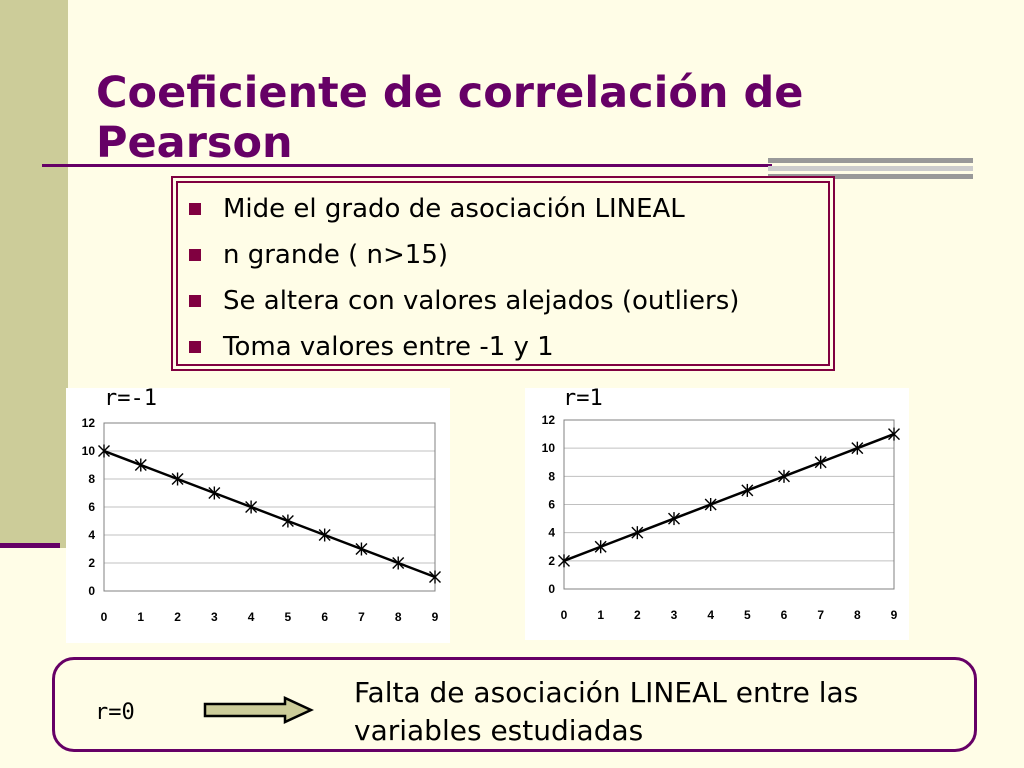  I want to click on chart-negative-correlation: 0 2 4 6 8 10 12 0 1 2 3 4 5 6 7 8 9, so click(258, 515).